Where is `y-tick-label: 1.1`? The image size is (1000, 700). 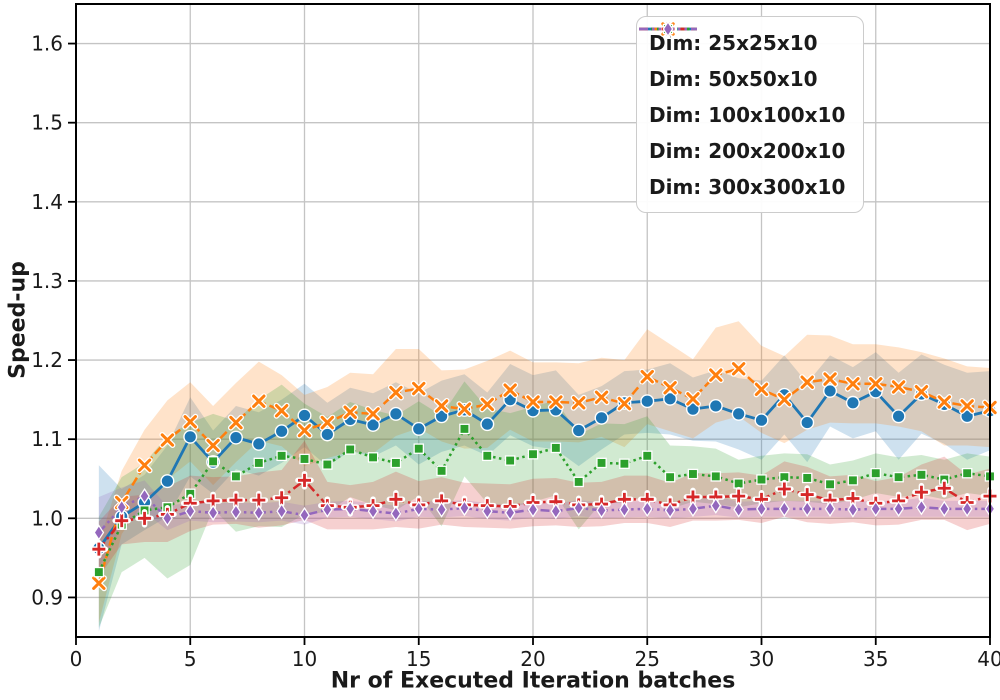 y-tick-label: 1.1 is located at coordinates (47, 439).